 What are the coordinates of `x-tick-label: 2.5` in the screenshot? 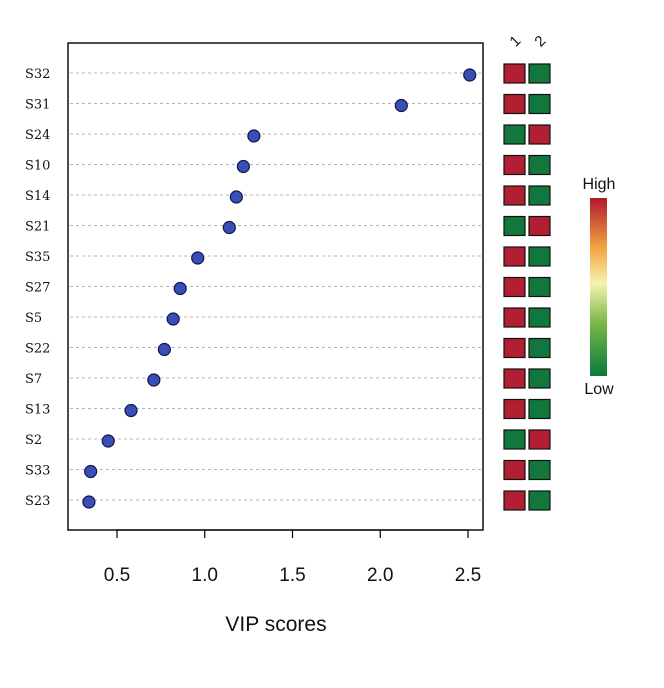 It's located at (468, 575).